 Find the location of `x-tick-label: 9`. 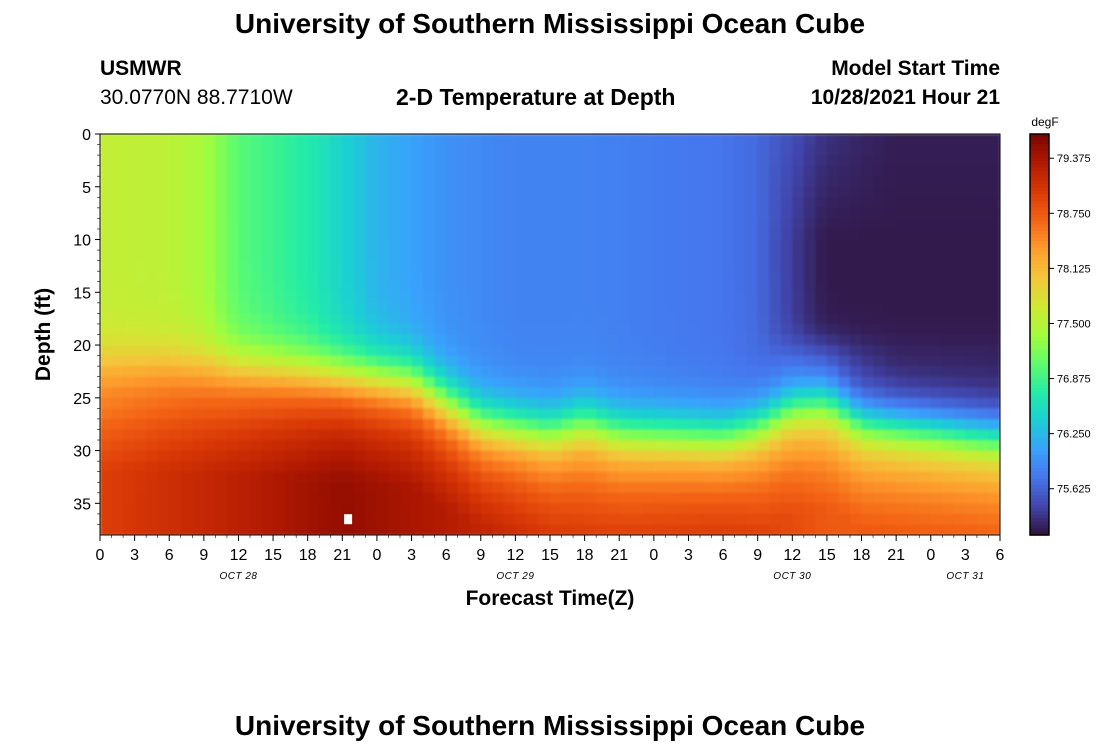

x-tick-label: 9 is located at coordinates (203, 555).